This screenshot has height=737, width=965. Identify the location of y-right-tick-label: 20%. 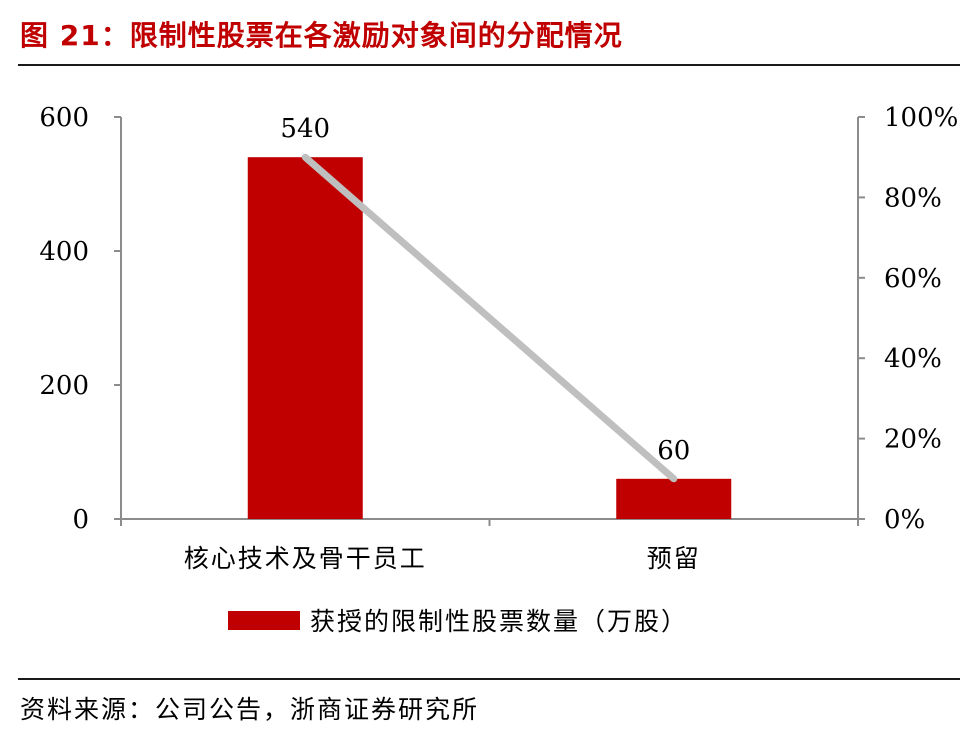
(913, 440).